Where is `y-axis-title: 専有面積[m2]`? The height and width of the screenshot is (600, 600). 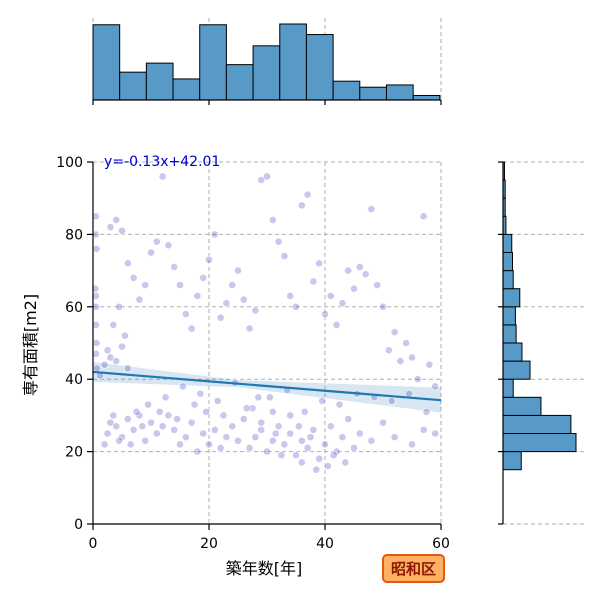
y-axis-title: 専有面積[m2] is located at coordinates (30, 345).